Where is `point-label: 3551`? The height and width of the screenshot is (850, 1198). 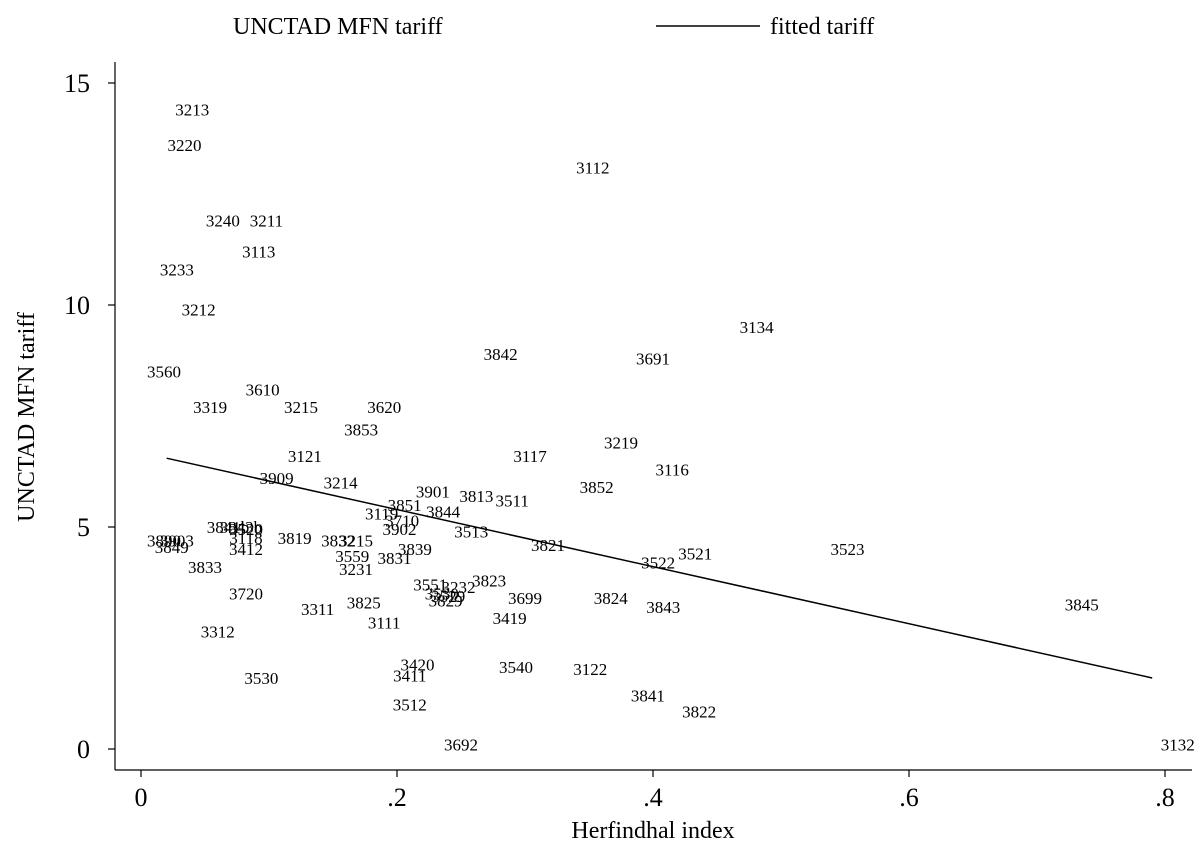
point-label: 3551 is located at coordinates (430, 585).